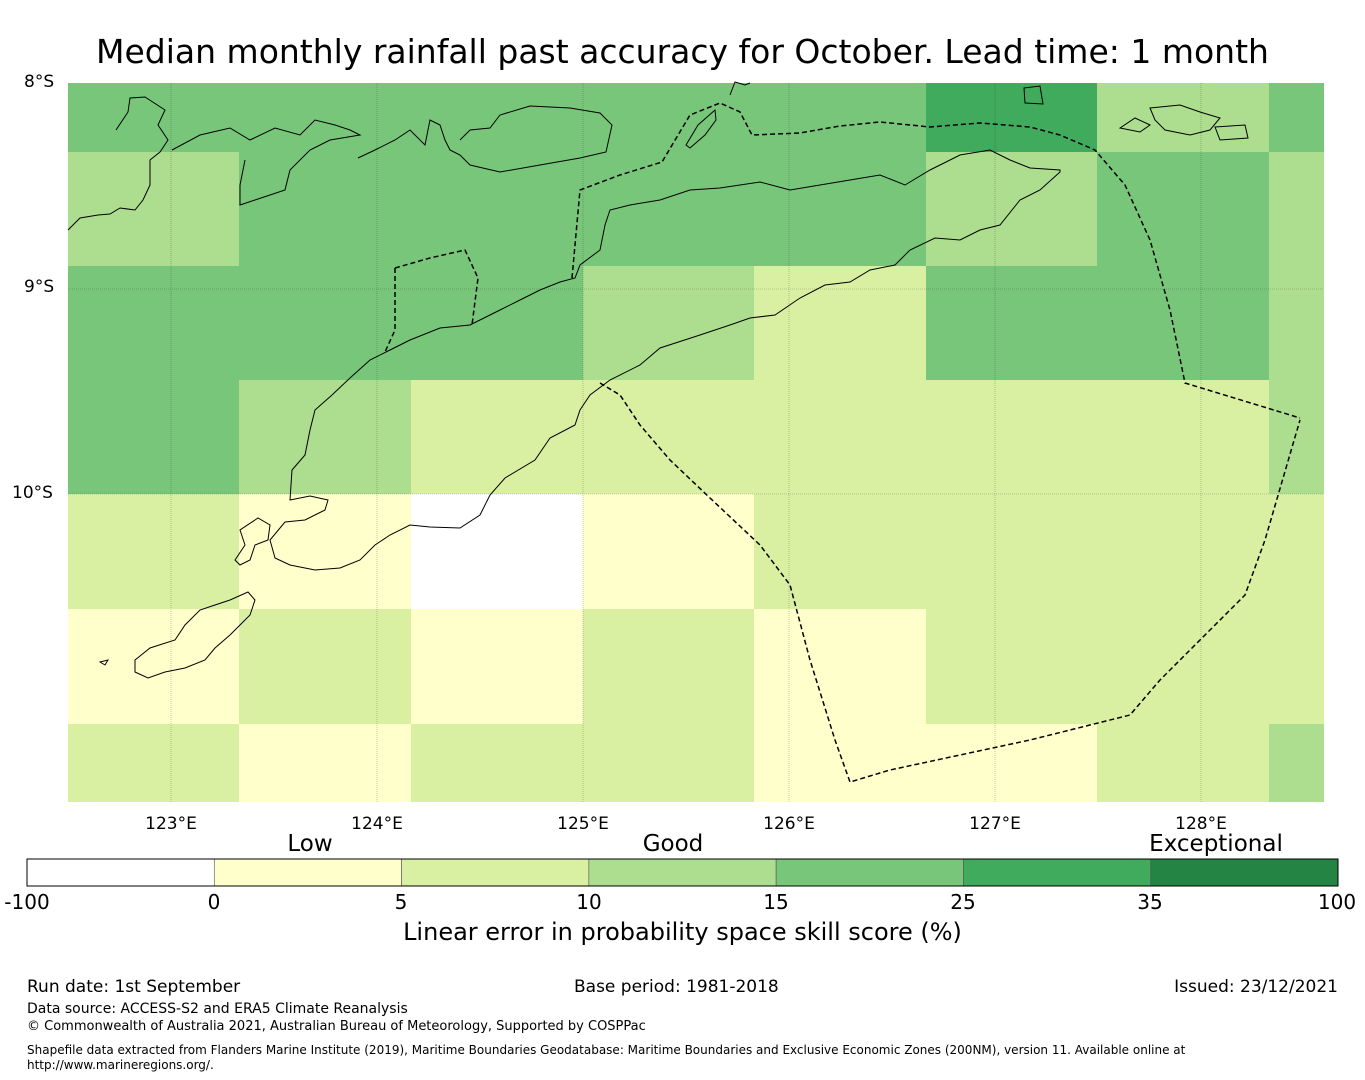 The width and height of the screenshot is (1365, 1080). I want to click on lat-label-10s: 10°S, so click(32, 493).